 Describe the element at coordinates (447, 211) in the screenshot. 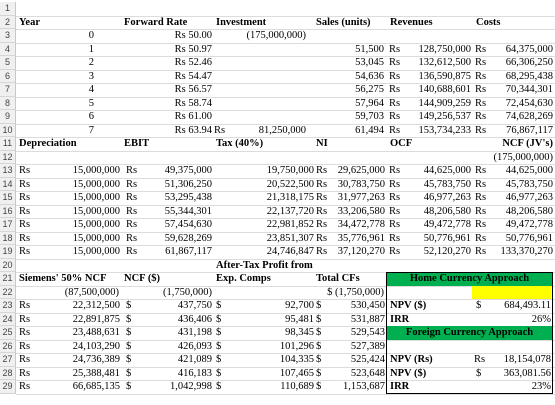

I see `ocf-cell: 48,206,580` at that location.